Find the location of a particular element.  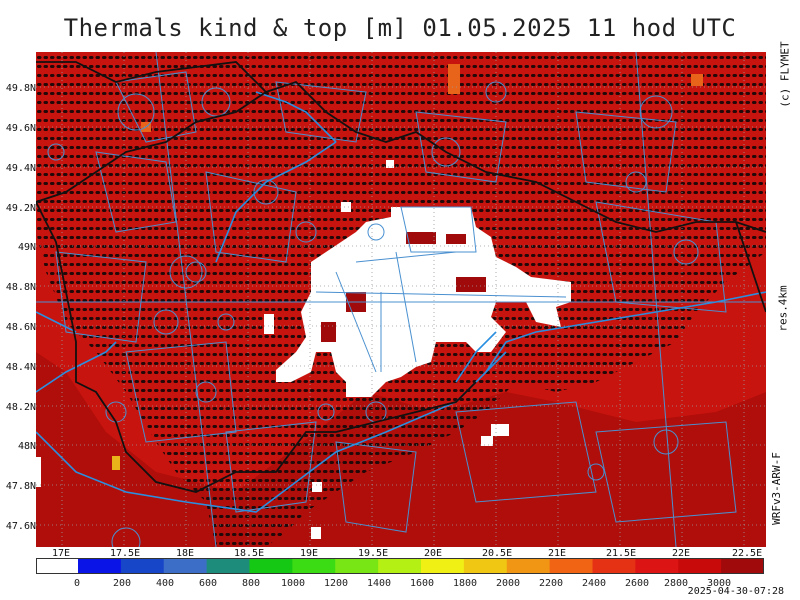

colorbar is located at coordinates (400, 566).